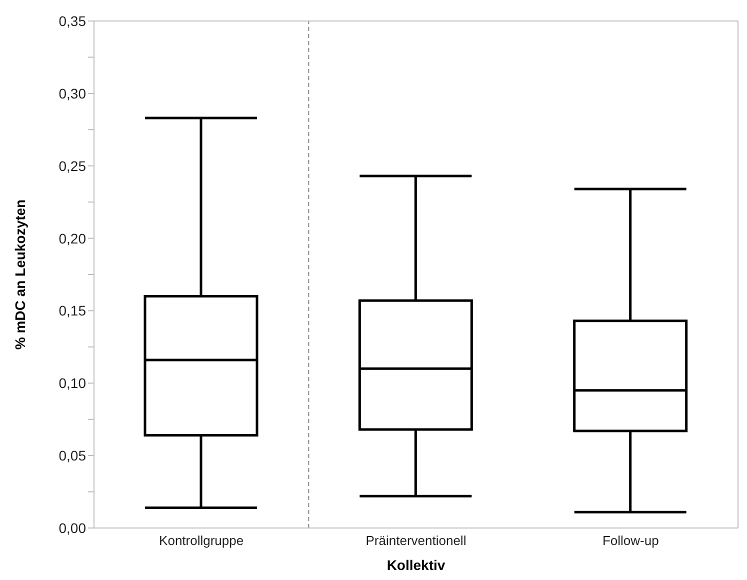 This screenshot has width=747, height=580. I want to click on x-axis-title: Kollektiv, so click(416, 565).